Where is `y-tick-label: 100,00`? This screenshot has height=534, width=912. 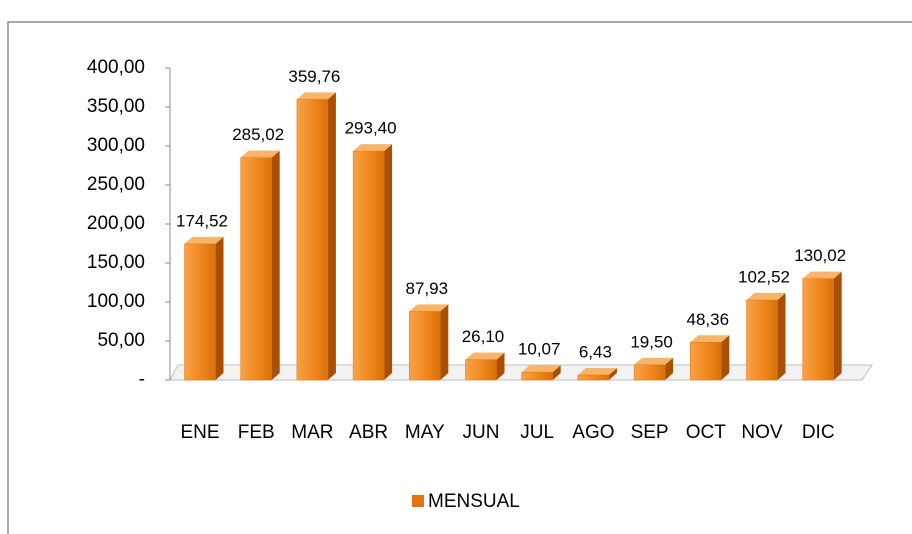 y-tick-label: 100,00 is located at coordinates (116, 301).